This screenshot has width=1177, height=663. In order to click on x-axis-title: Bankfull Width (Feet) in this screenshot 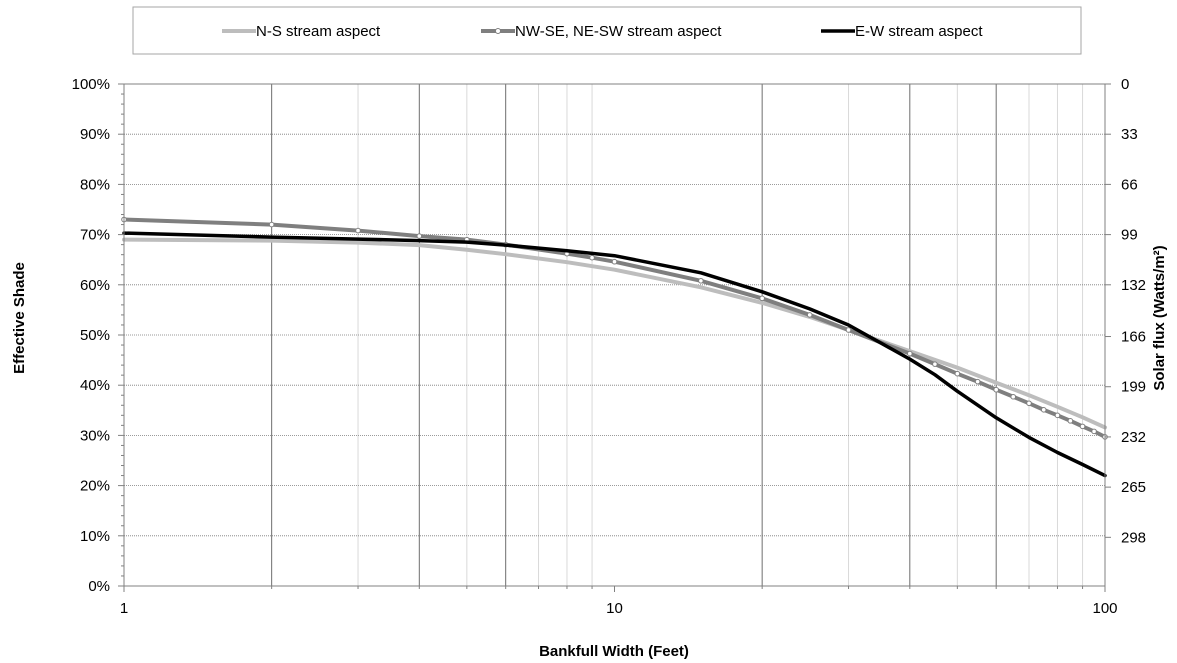, I will do `click(614, 651)`.